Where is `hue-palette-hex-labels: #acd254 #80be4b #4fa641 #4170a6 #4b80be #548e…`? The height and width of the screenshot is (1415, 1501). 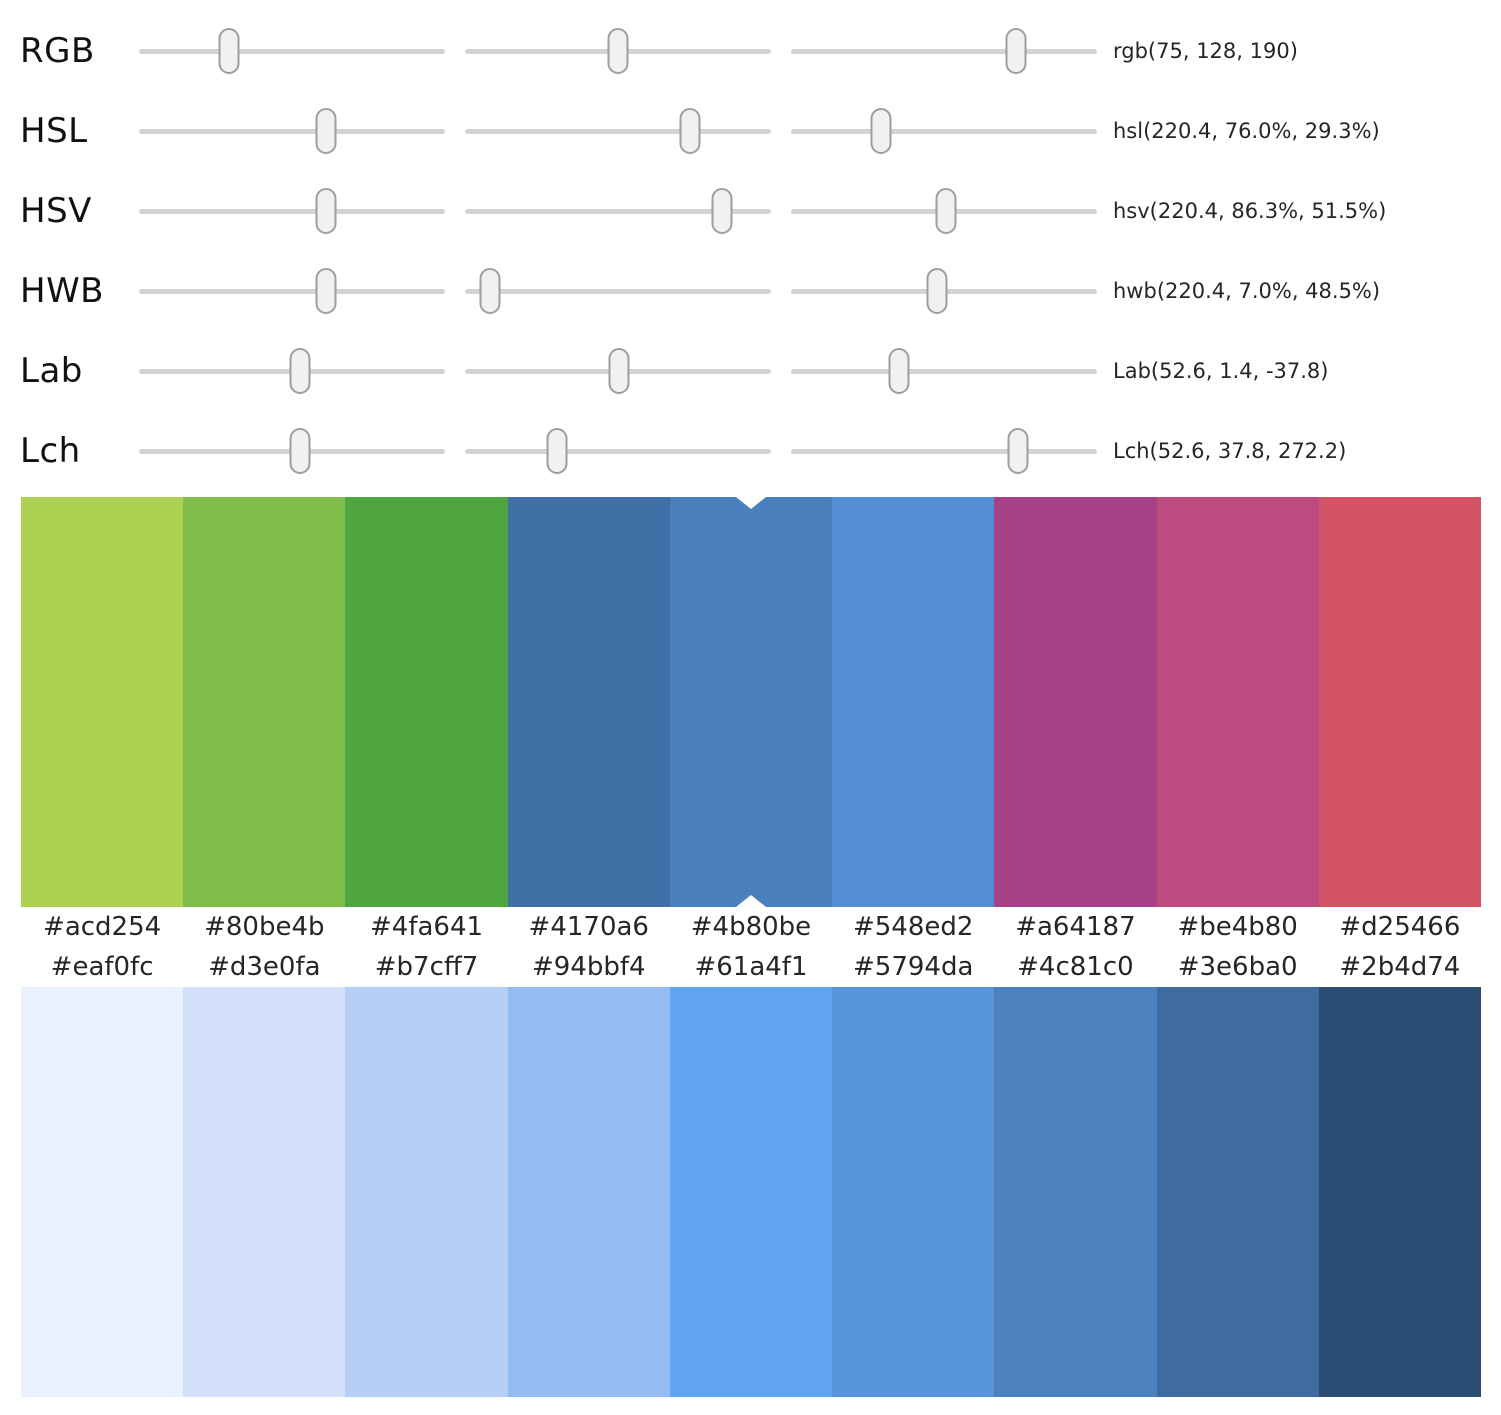 hue-palette-hex-labels: #acd254 #80be4b #4fa641 #4170a6 #4b80be #548e… is located at coordinates (751, 927).